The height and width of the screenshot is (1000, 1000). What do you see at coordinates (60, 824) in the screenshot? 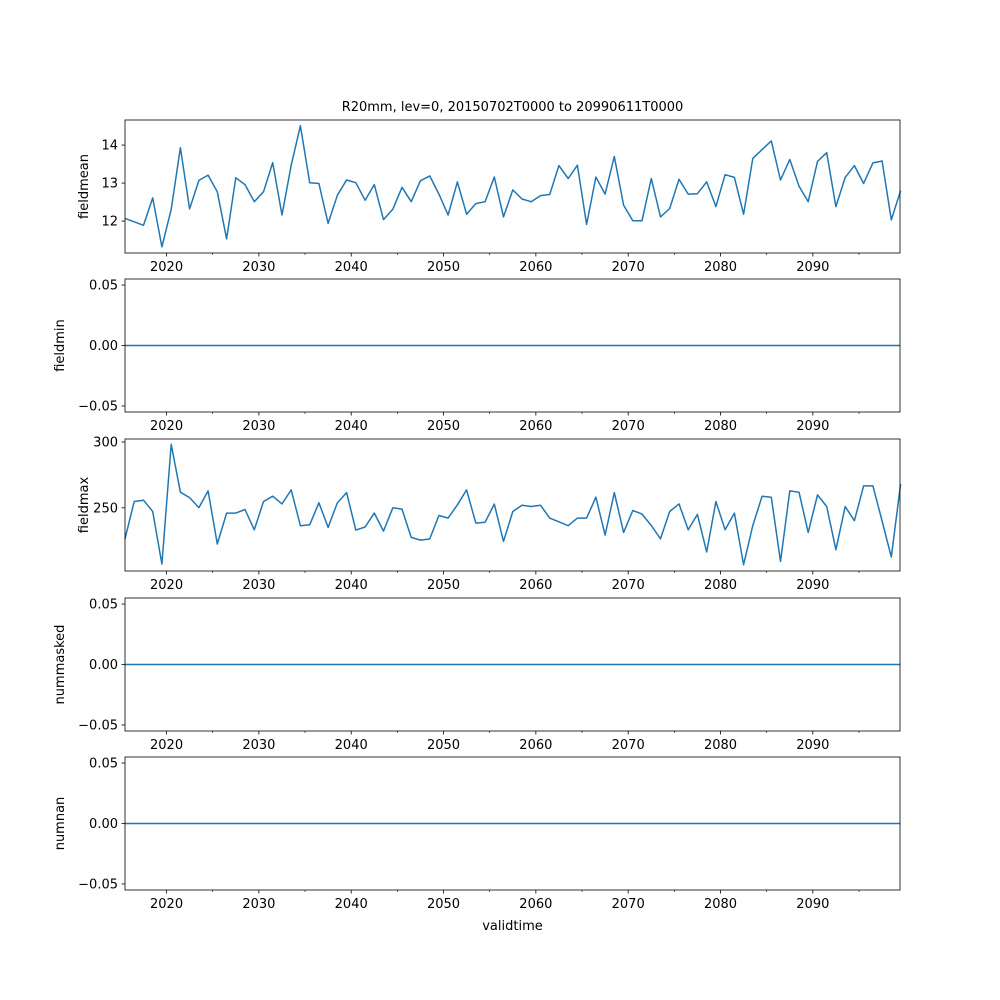
I see `y-axis-label: numnan` at bounding box center [60, 824].